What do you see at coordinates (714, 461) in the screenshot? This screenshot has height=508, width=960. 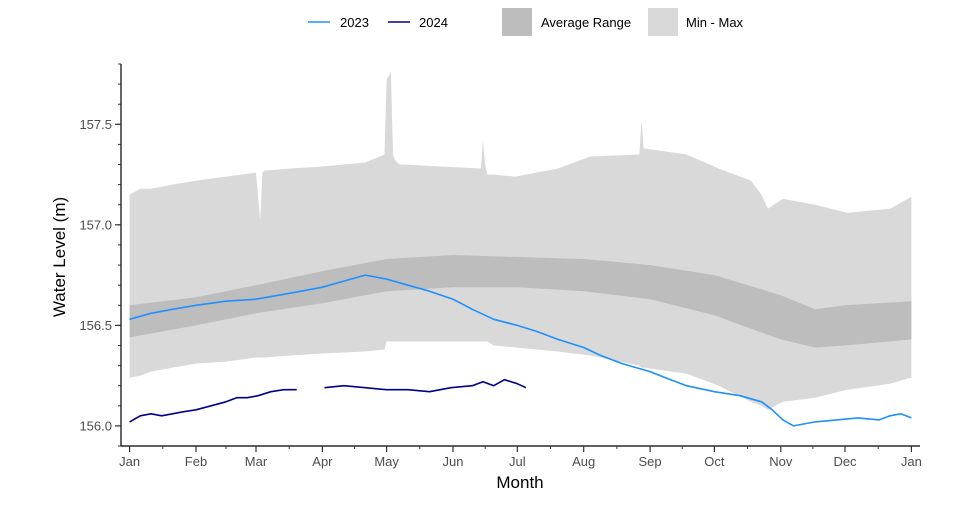 I see `x-tick-label: Oct` at bounding box center [714, 461].